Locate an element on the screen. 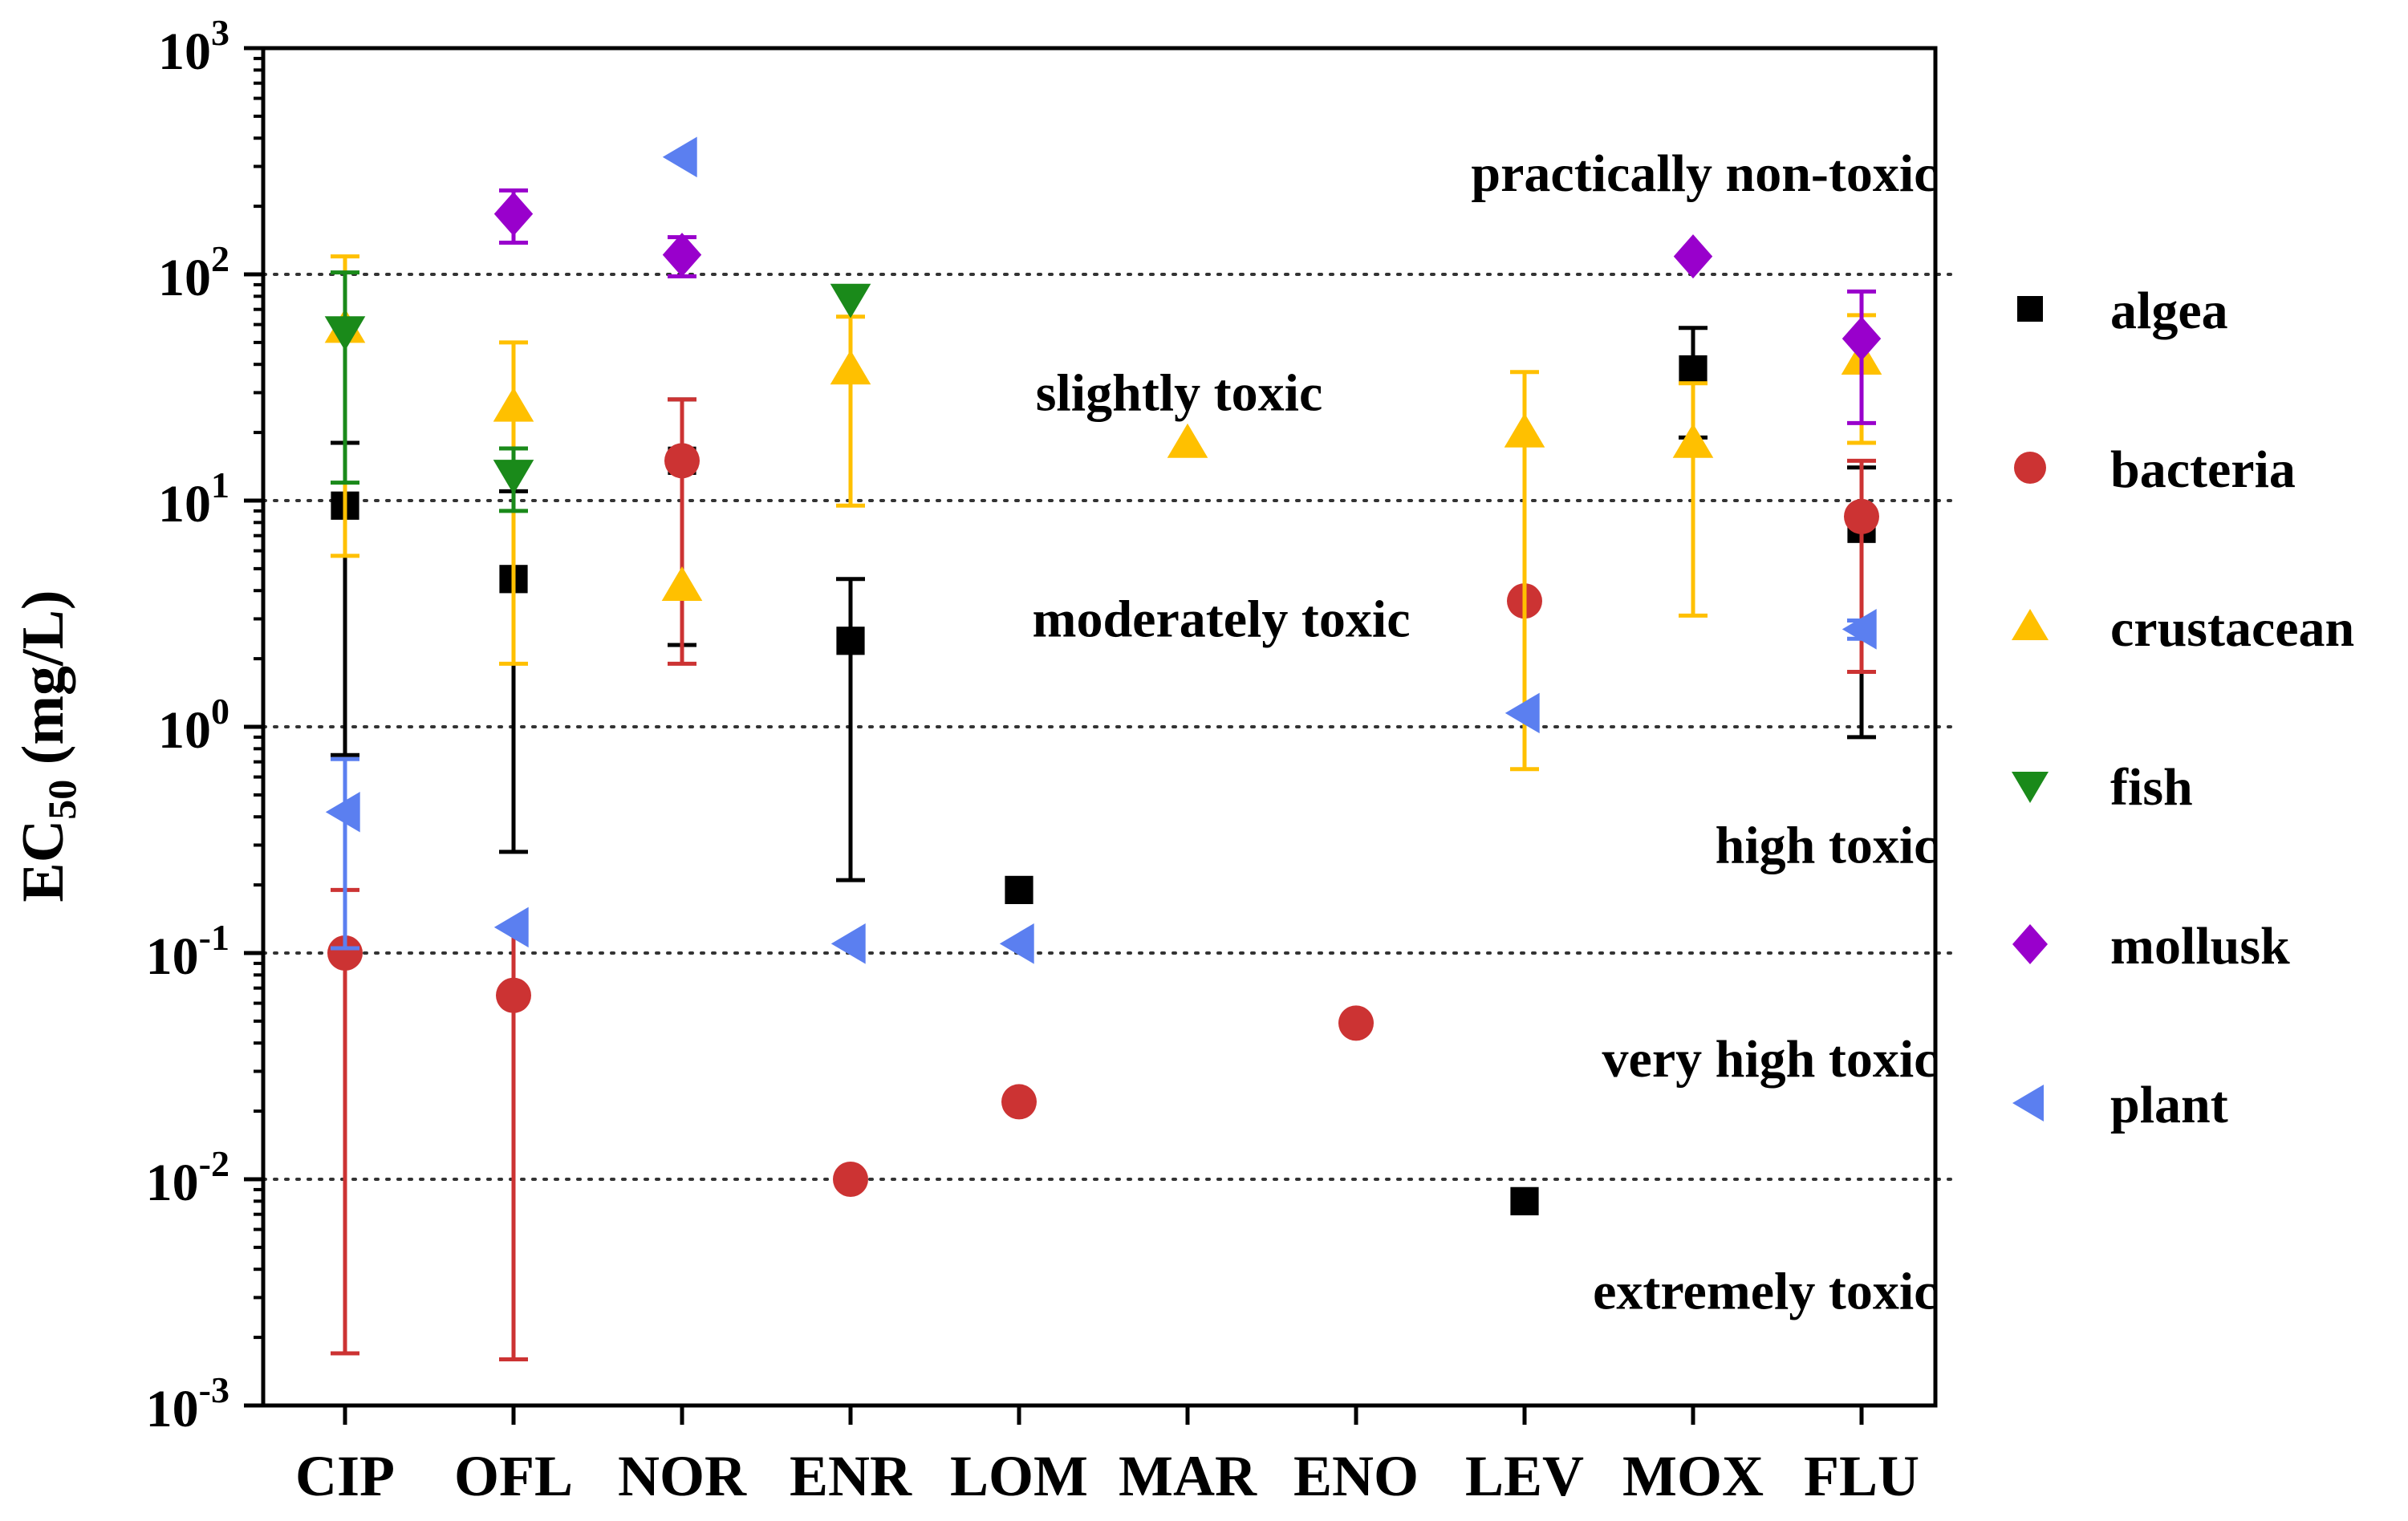 The height and width of the screenshot is (1521, 2408). series-mollusk is located at coordinates (1187, 306).